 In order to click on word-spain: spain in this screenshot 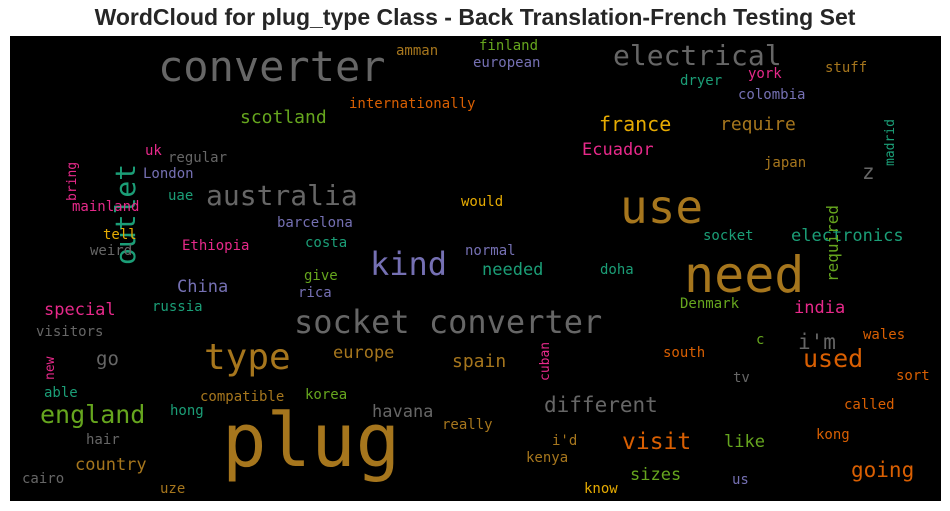, I will do `click(479, 361)`.